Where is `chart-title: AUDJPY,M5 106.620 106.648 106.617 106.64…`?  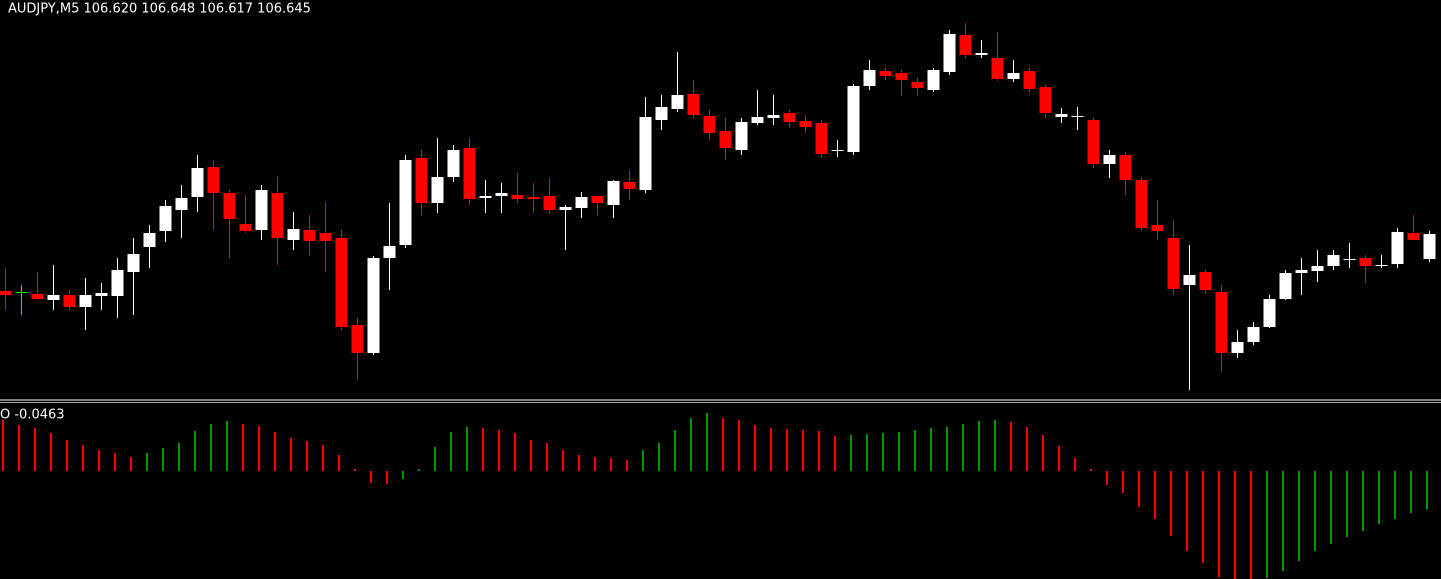 chart-title: AUDJPY,M5 106.620 106.648 106.617 106.64… is located at coordinates (159, 9).